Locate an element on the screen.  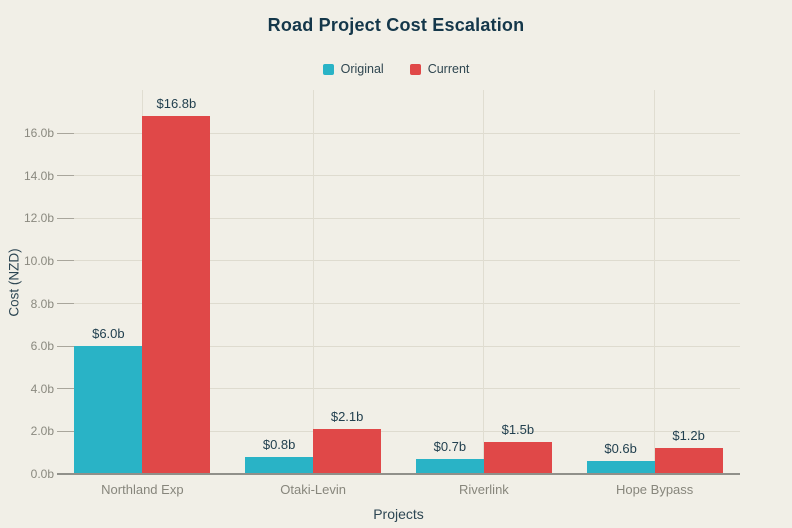
bar-value-label: $0.6b is located at coordinates (620, 449).